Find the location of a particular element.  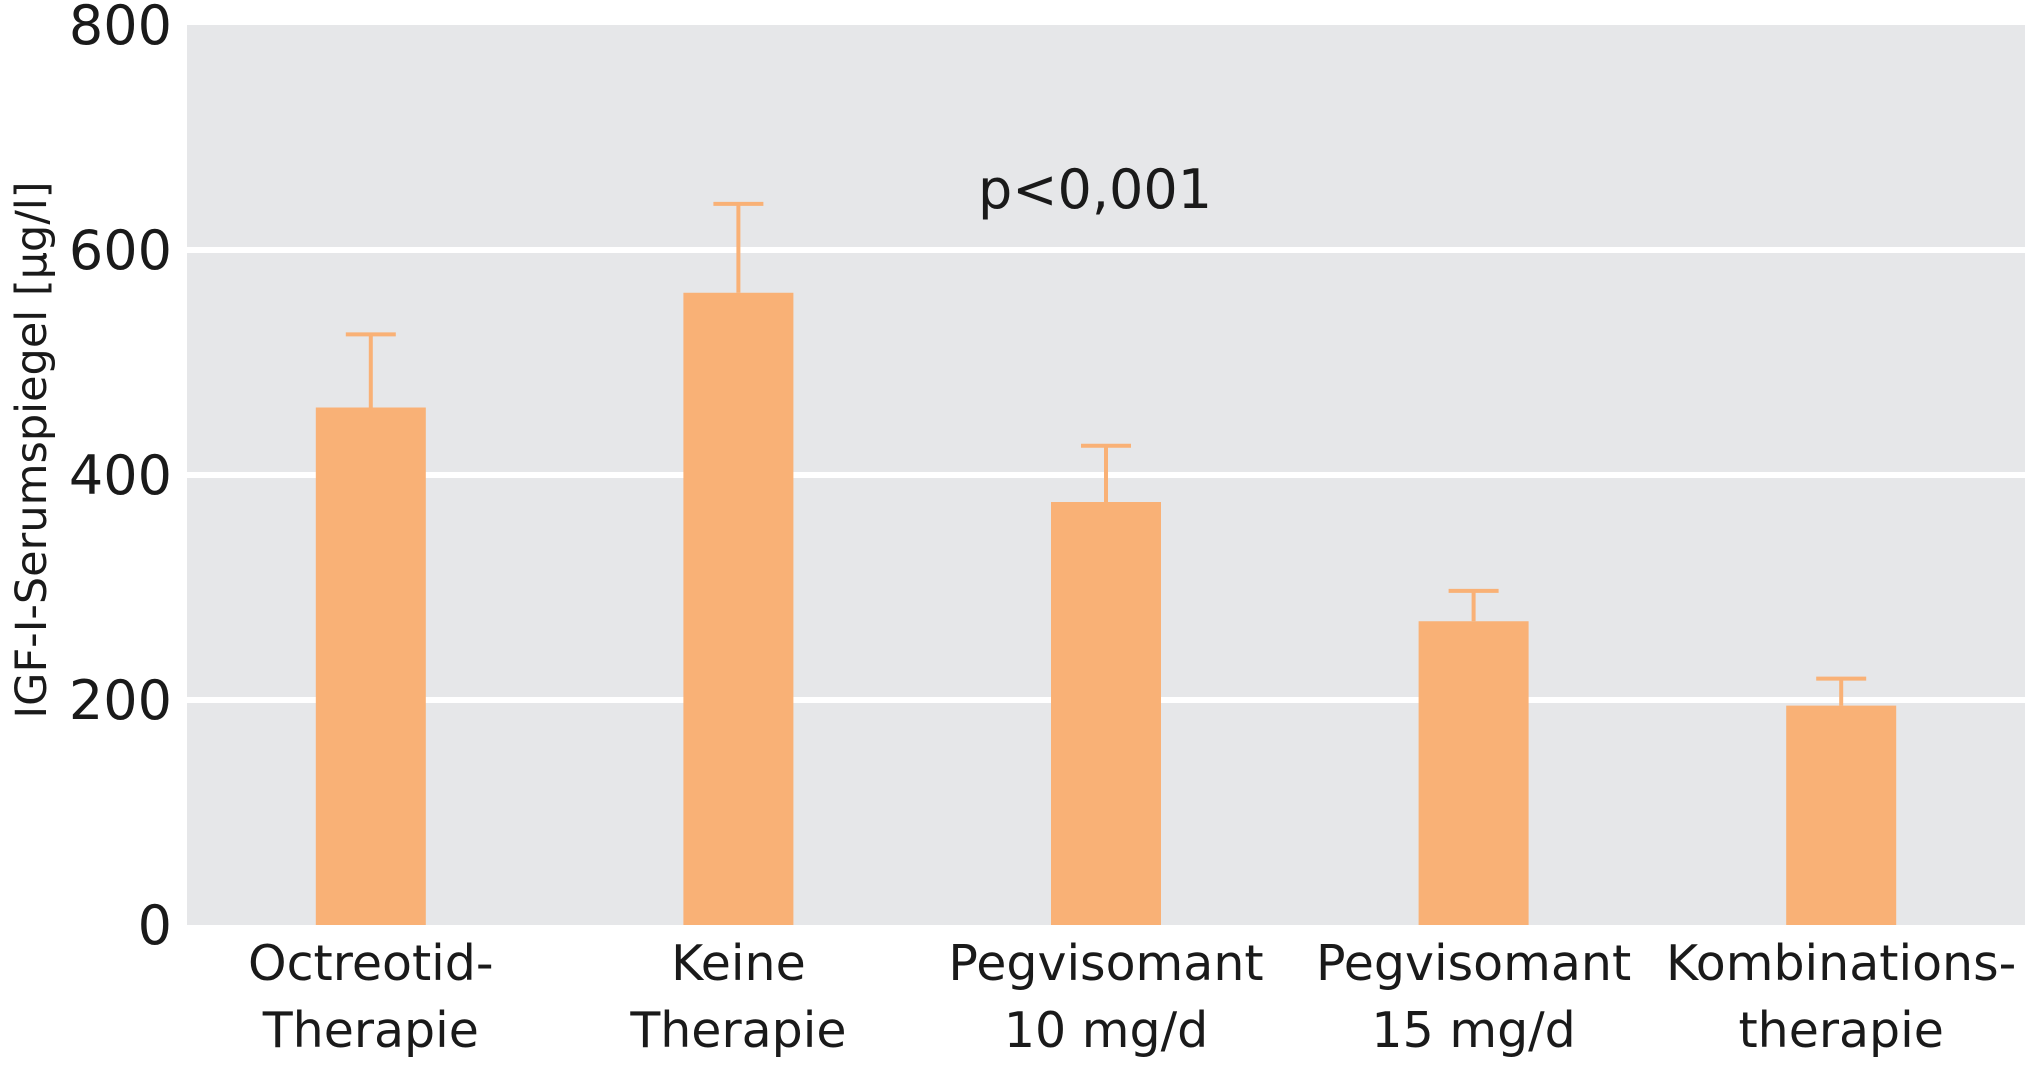

category-label: Keine is located at coordinates (738, 963).